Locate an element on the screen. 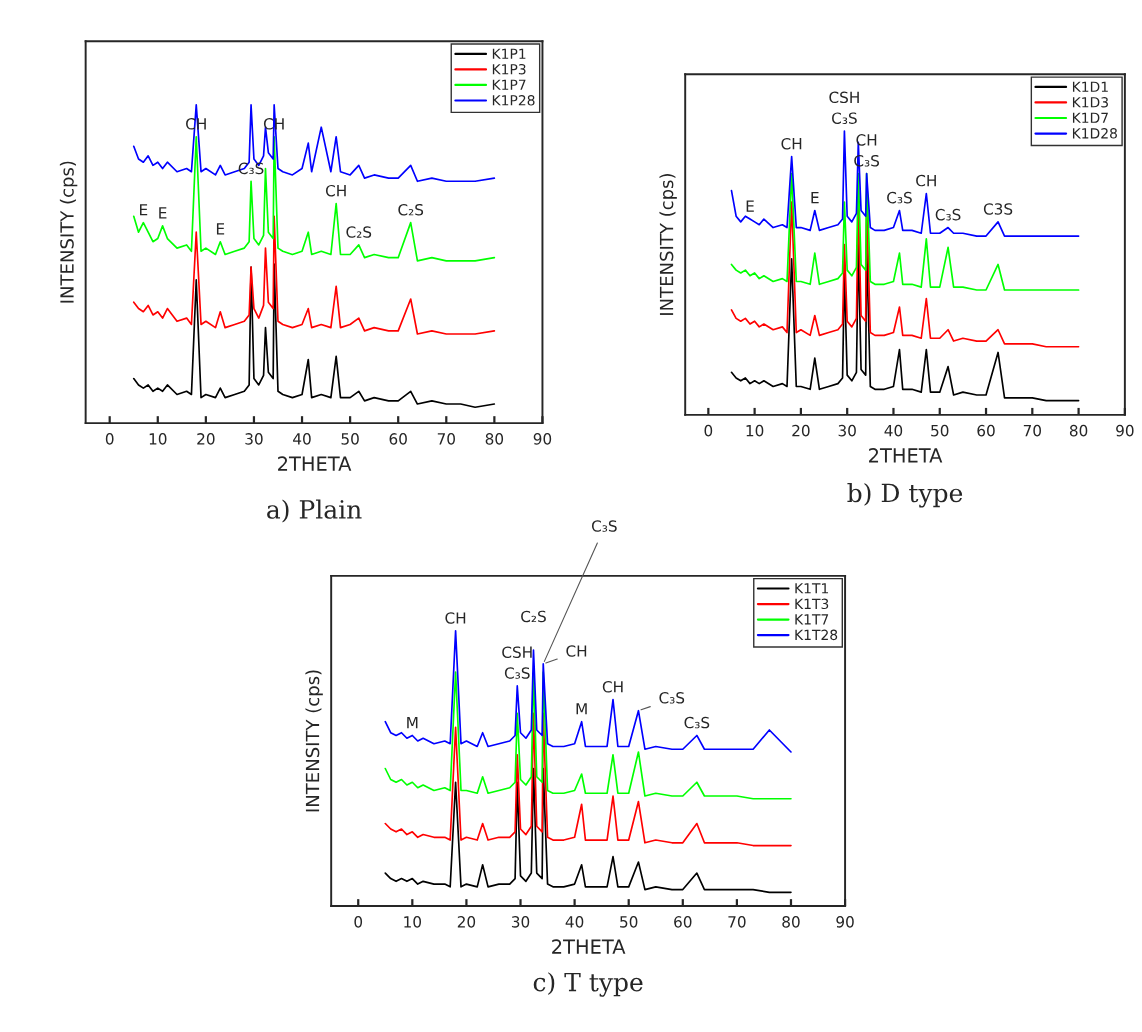 The image size is (1142, 1032). text: c) T type is located at coordinates (588, 984).